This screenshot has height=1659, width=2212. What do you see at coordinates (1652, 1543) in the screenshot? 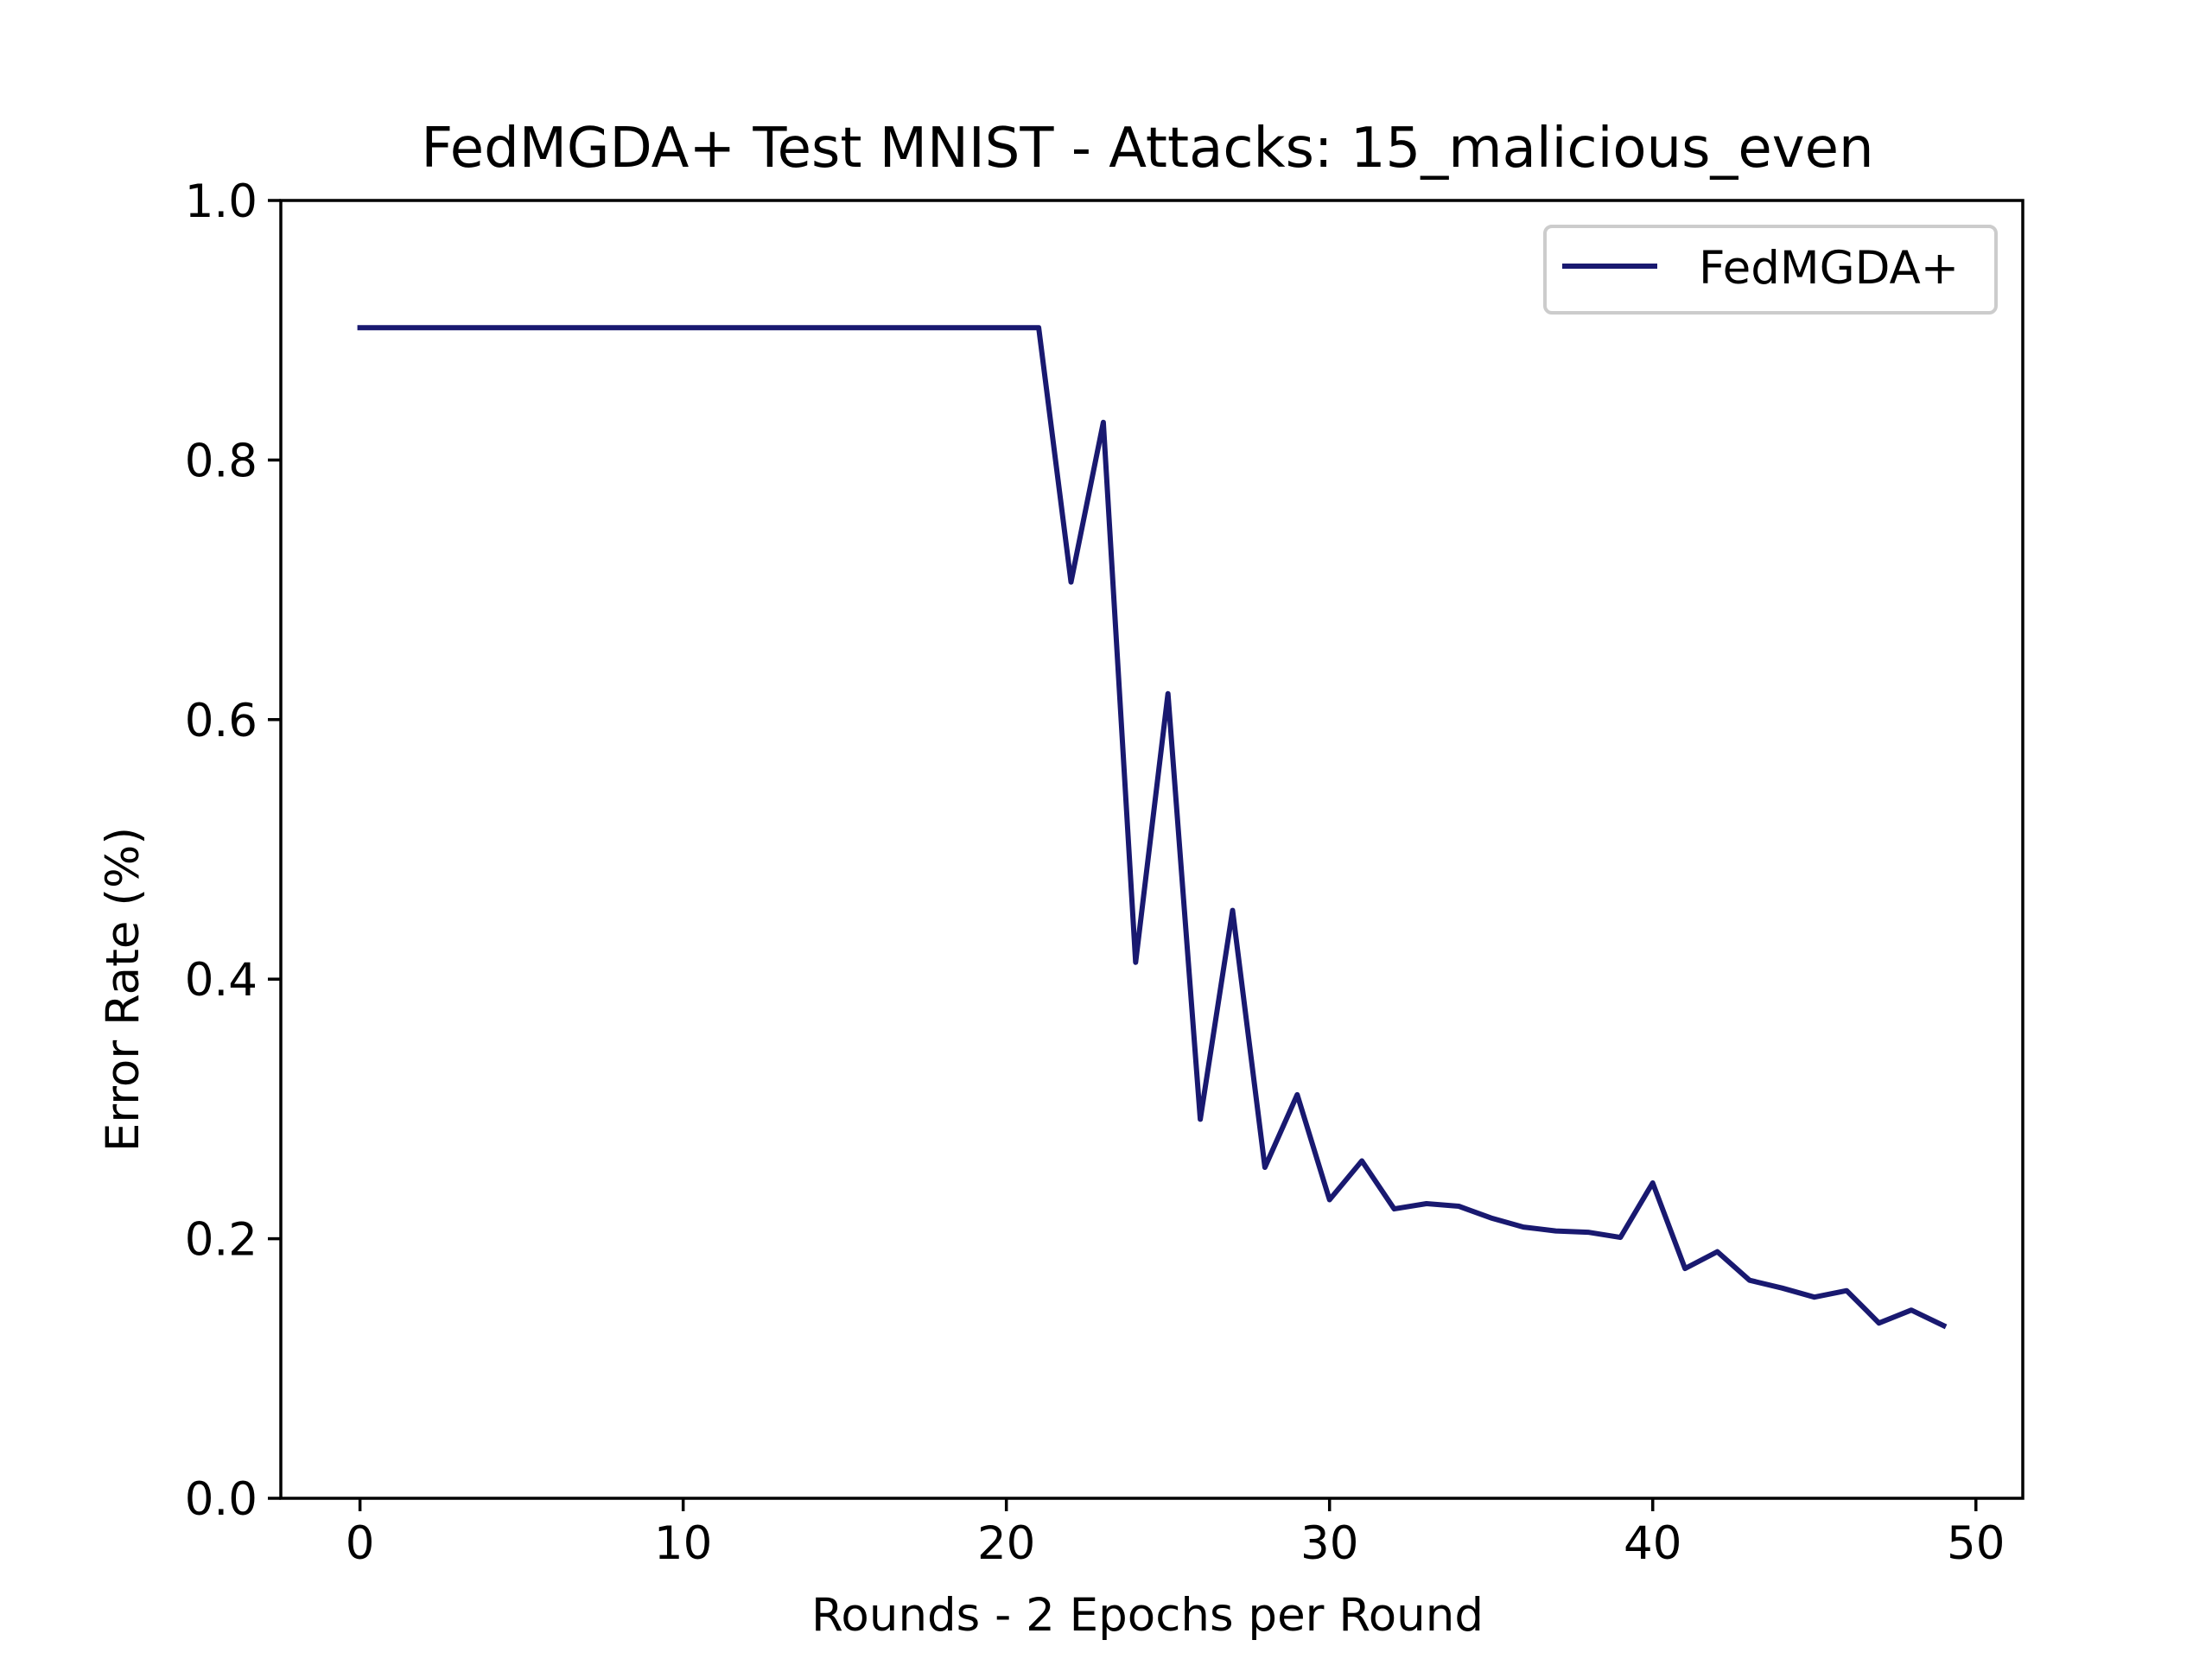
I see `x-tick-label: 40` at bounding box center [1652, 1543].